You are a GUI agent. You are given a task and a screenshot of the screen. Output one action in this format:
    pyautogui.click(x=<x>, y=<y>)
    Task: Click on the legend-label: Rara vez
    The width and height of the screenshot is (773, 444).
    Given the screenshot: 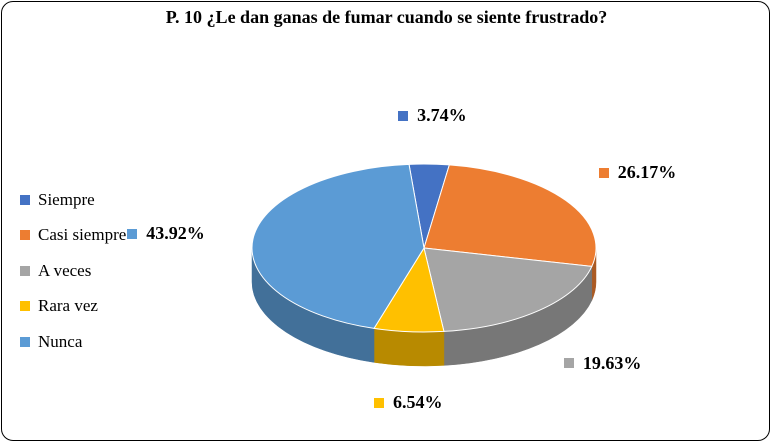 What is the action you would take?
    pyautogui.click(x=68, y=306)
    